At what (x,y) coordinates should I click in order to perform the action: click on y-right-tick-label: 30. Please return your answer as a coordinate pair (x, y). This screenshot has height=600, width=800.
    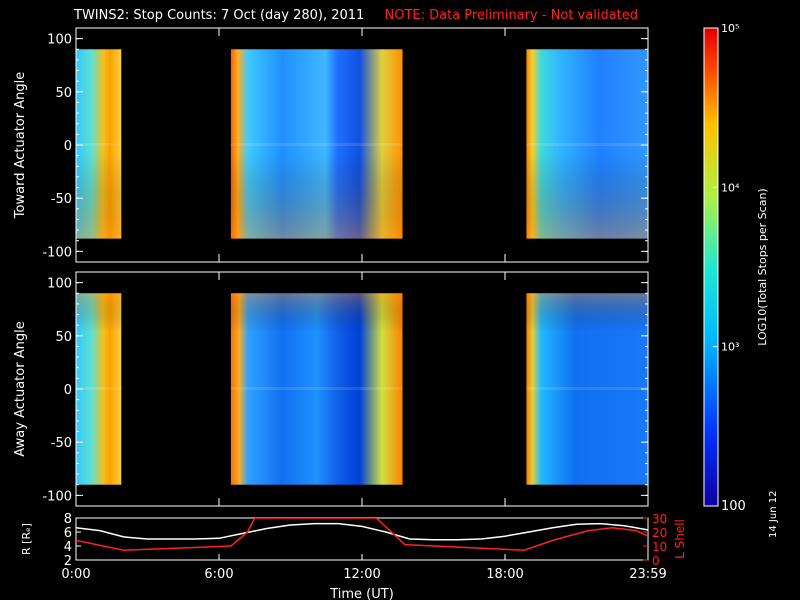
    Looking at the image, I should click on (659, 519).